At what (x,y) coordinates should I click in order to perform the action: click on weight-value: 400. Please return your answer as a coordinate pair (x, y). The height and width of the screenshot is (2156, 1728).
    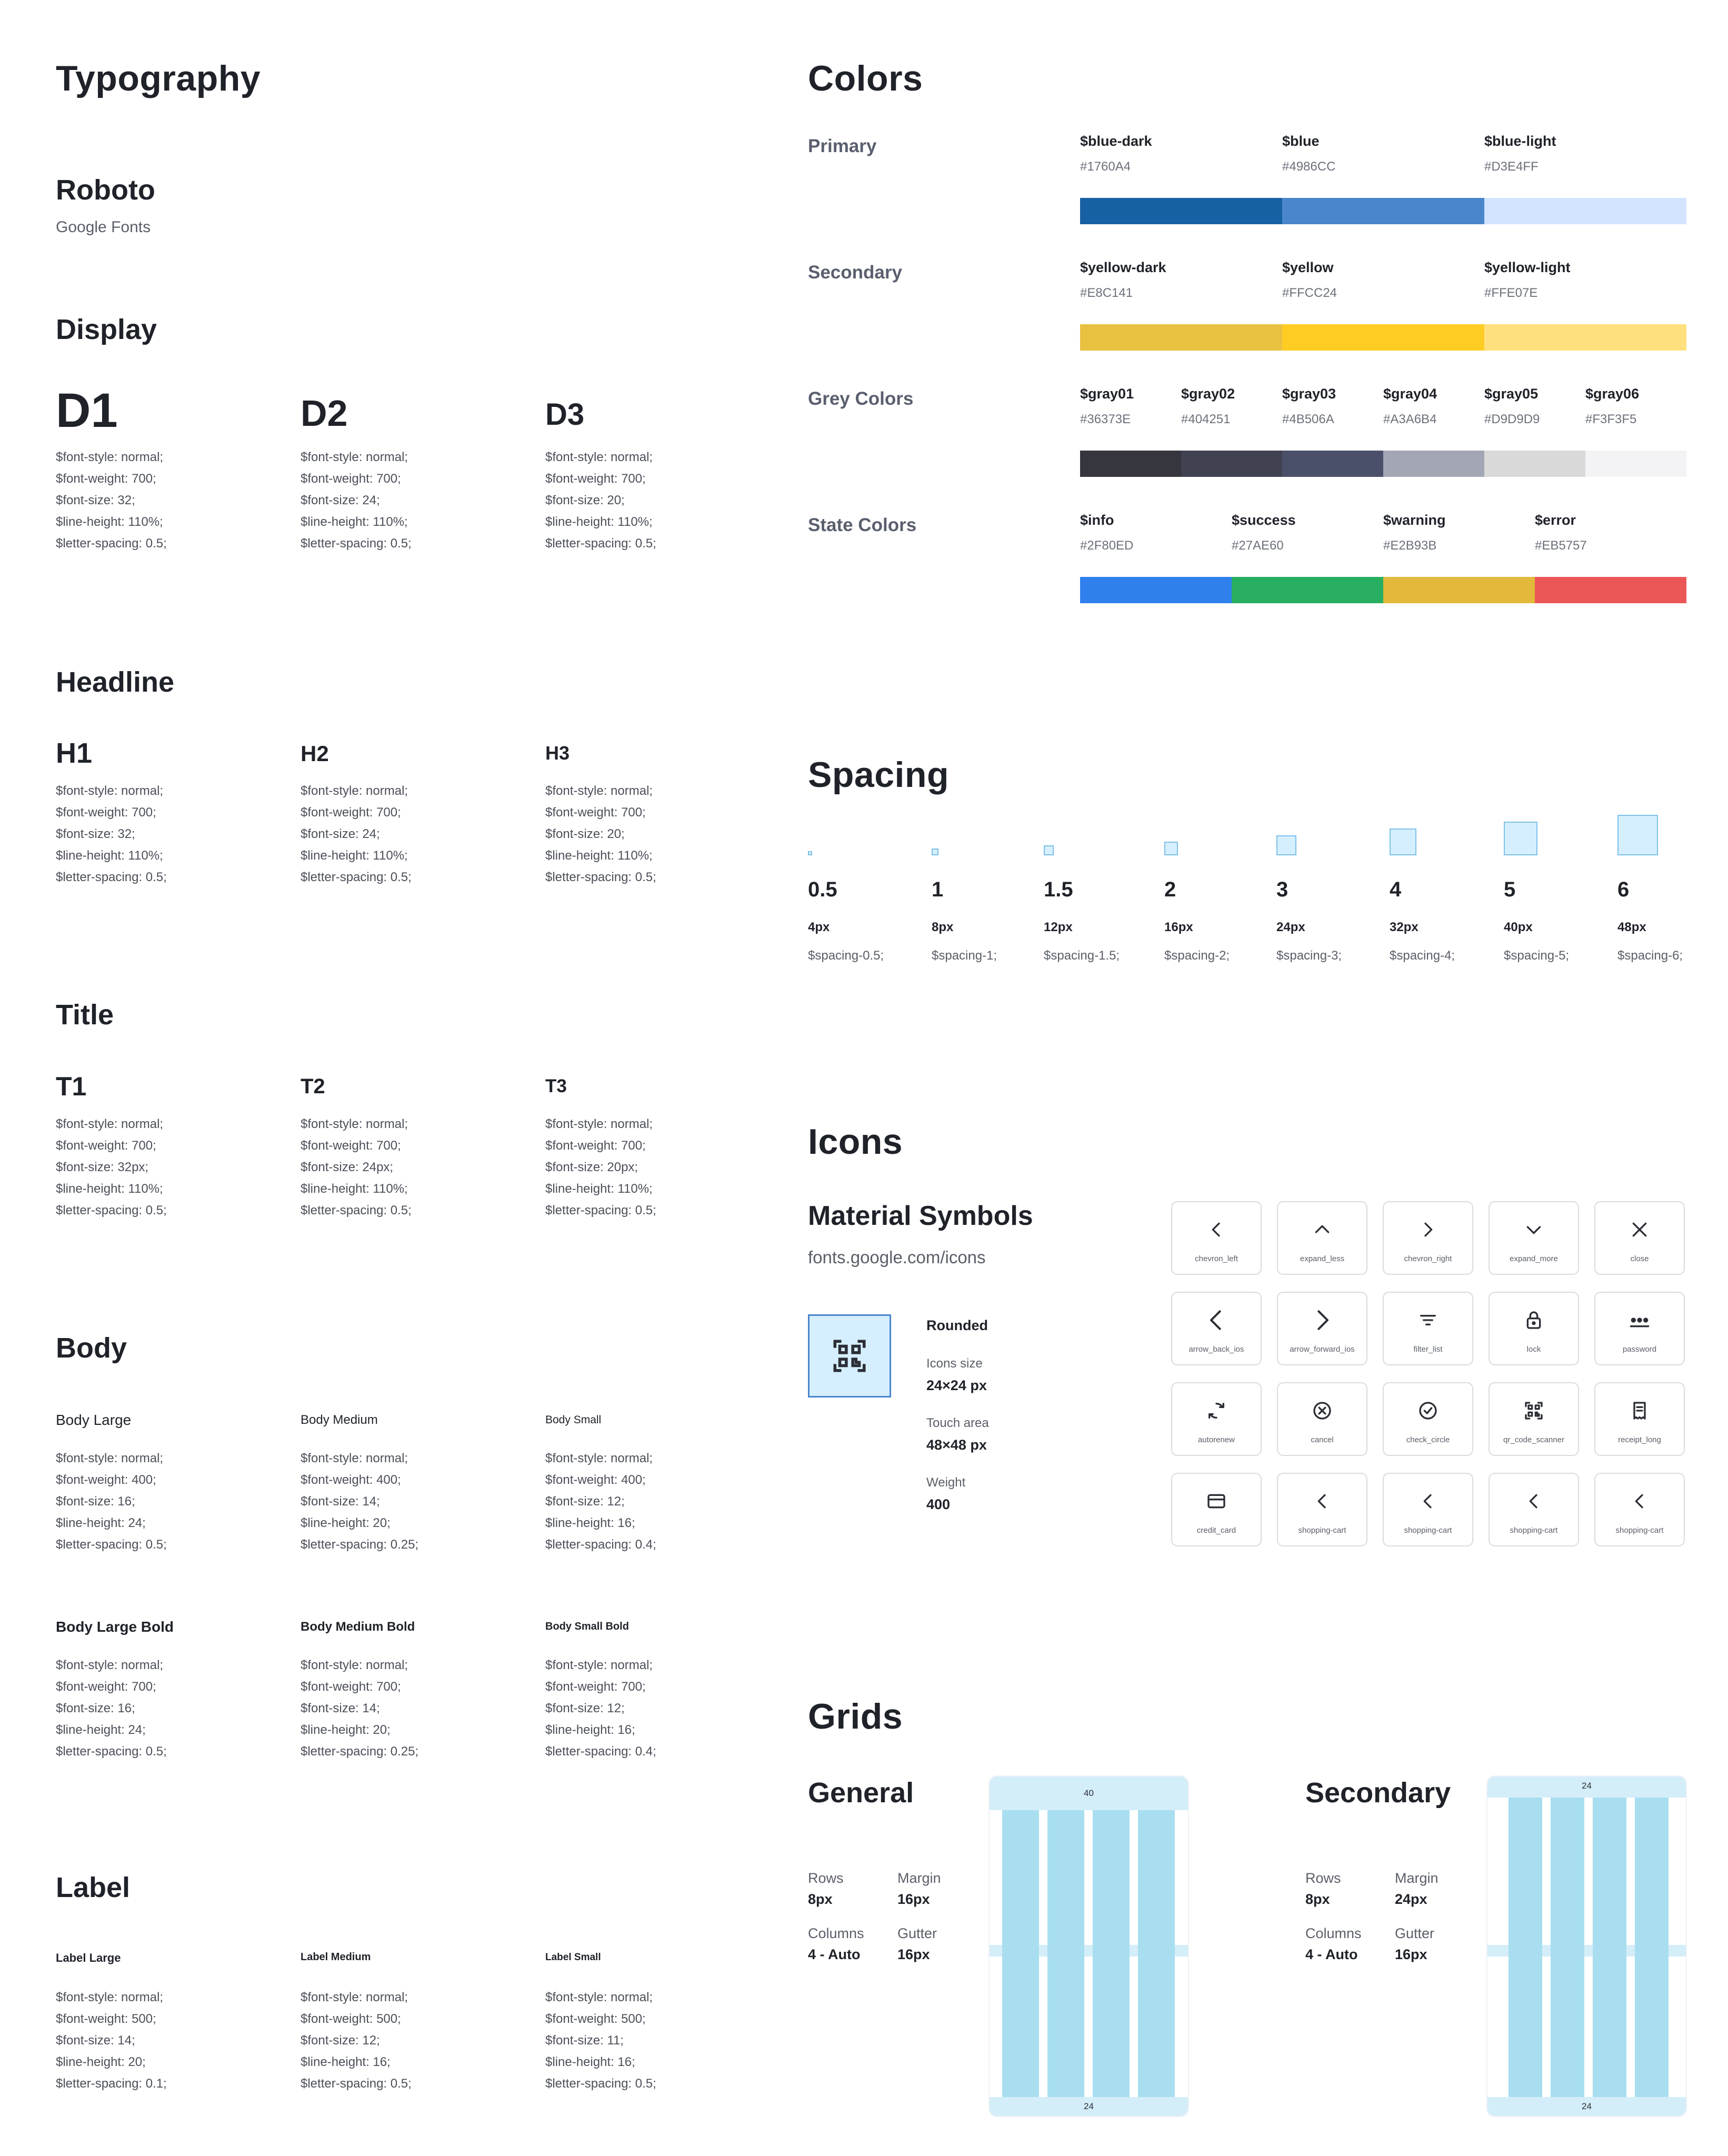
    Looking at the image, I should click on (938, 1504).